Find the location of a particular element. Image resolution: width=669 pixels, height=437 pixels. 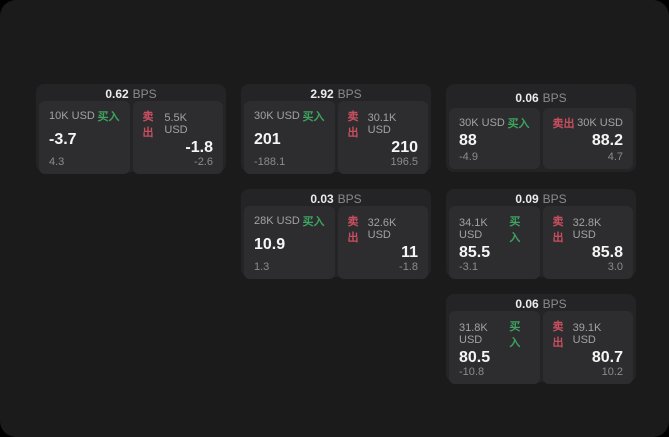

sell-panel: 卖出 32.8K USD 85.8 3.0 is located at coordinates (587, 242).